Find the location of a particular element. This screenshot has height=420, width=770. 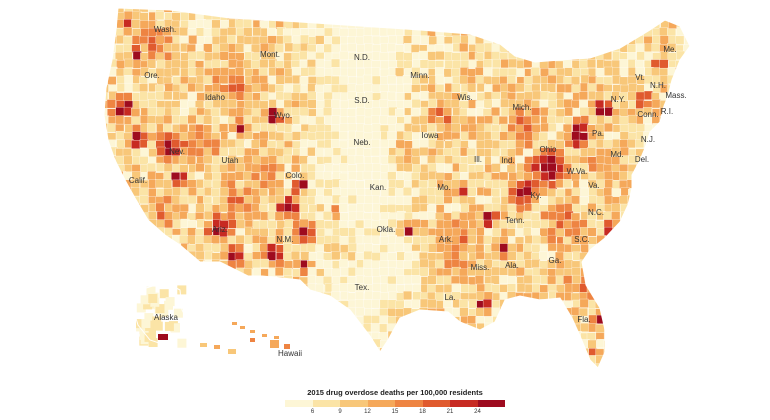

legend-tick-label: 21 is located at coordinates (450, 412).